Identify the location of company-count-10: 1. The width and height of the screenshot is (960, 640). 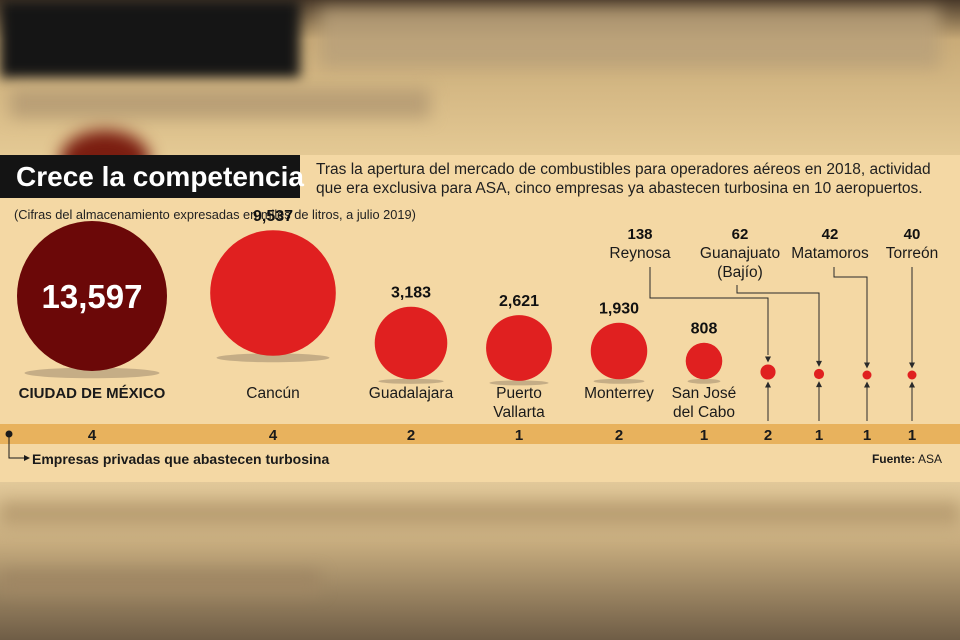
(912, 435).